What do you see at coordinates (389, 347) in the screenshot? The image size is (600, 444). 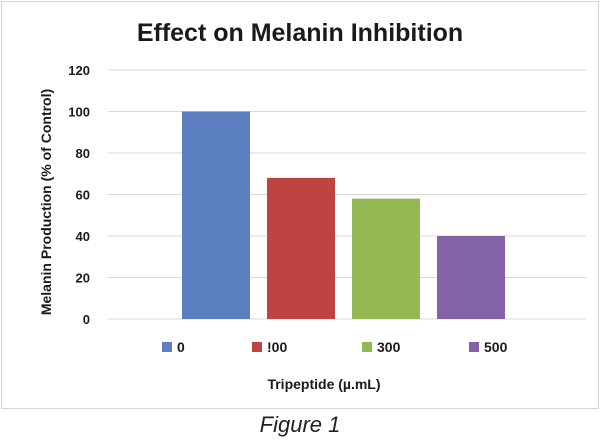 I see `legend-label: 300` at bounding box center [389, 347].